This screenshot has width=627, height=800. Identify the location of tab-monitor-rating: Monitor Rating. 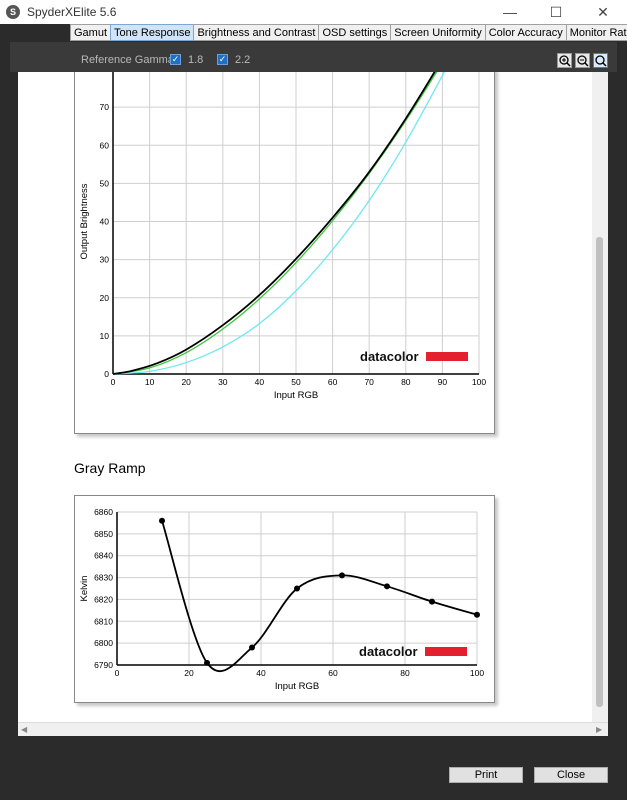
(596, 32).